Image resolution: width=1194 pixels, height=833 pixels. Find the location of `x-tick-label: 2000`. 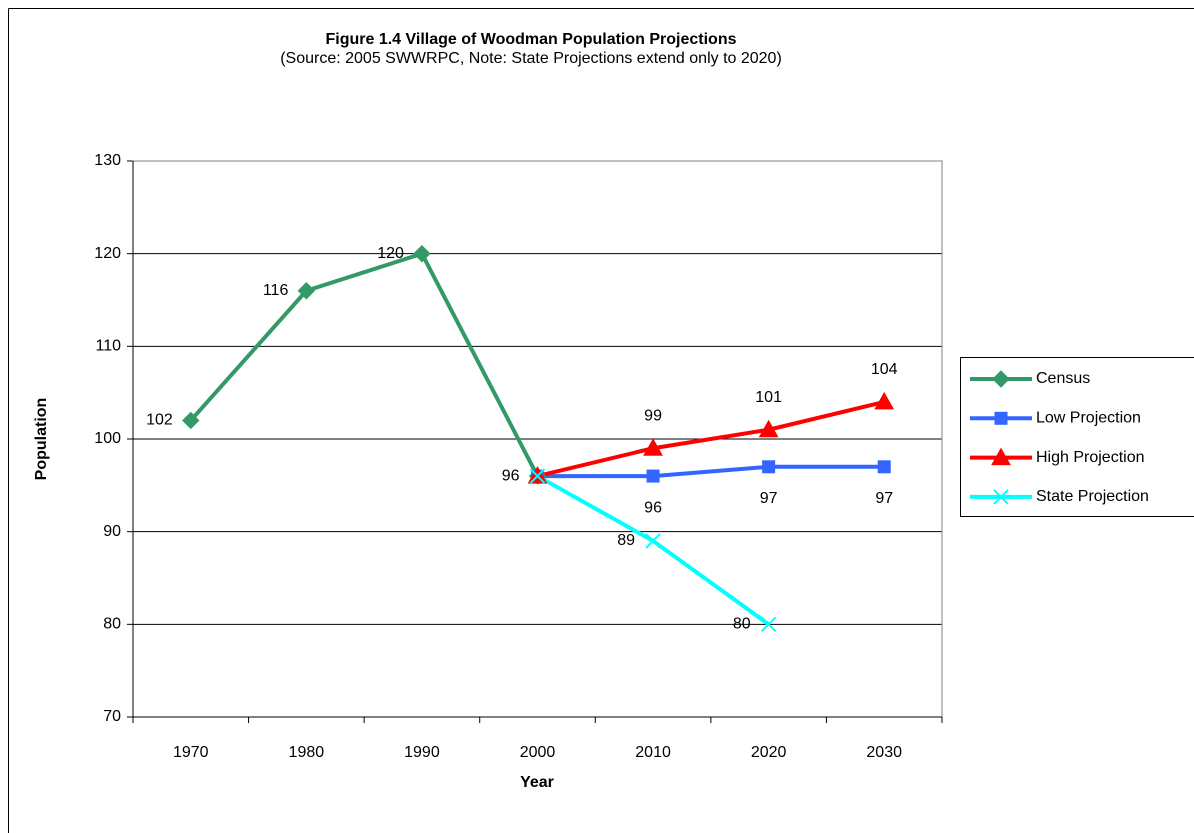

x-tick-label: 2000 is located at coordinates (538, 752).